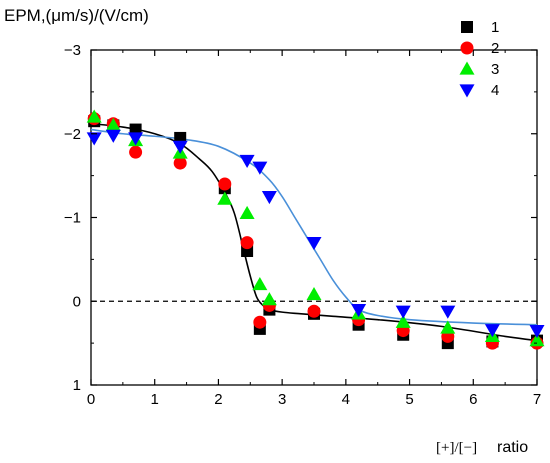  Describe the element at coordinates (495, 90) in the screenshot. I see `legend-label-4: 4` at that location.